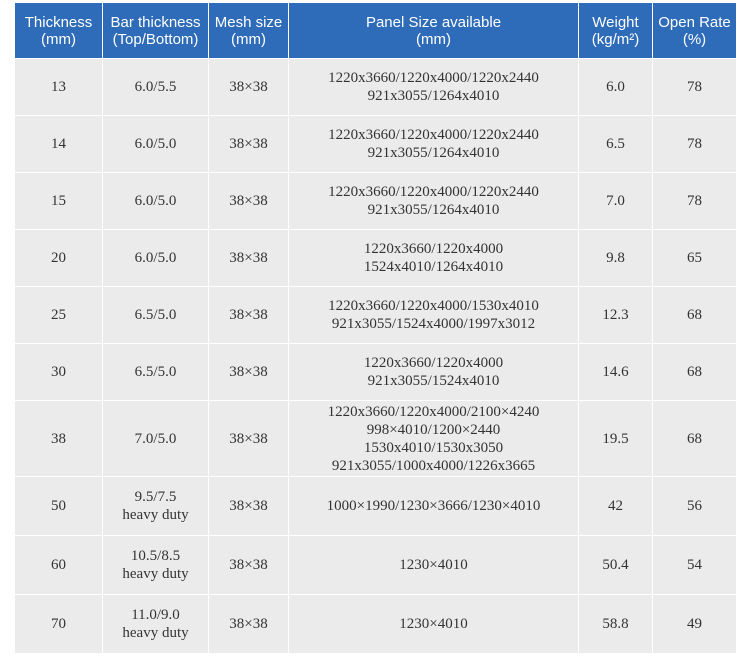 This screenshot has height=668, width=750. I want to click on header-thickness-line-1: Thickness, so click(58, 22).